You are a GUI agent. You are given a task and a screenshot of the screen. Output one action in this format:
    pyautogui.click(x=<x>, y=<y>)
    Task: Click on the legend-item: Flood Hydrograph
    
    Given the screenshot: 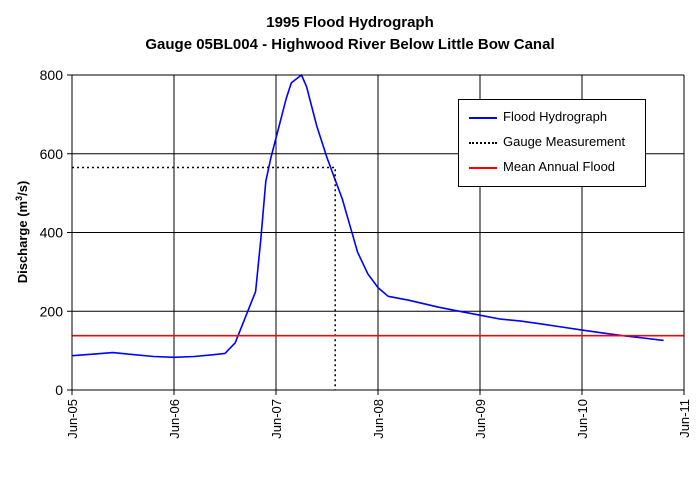 What is the action you would take?
    pyautogui.click(x=552, y=118)
    